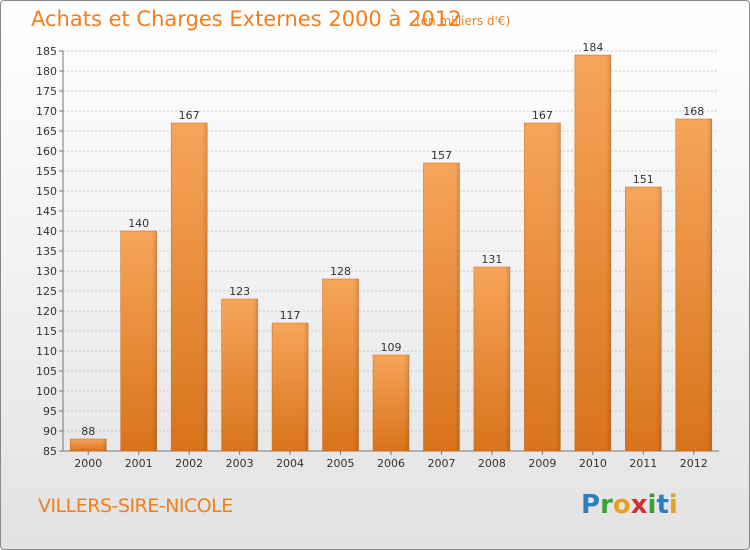  I want to click on data-label: 151, so click(643, 179).